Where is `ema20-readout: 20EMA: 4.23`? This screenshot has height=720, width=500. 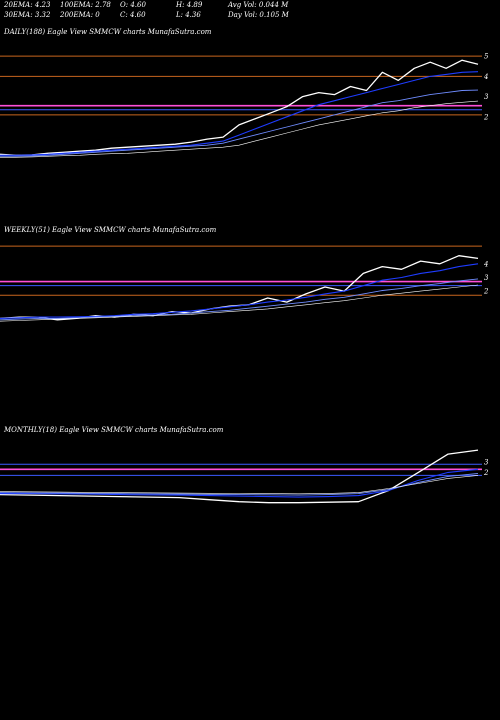
ema20-readout: 20EMA: 4.23 is located at coordinates (27, 5).